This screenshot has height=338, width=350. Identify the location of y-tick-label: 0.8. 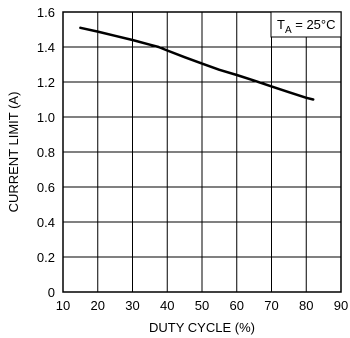
(46, 152).